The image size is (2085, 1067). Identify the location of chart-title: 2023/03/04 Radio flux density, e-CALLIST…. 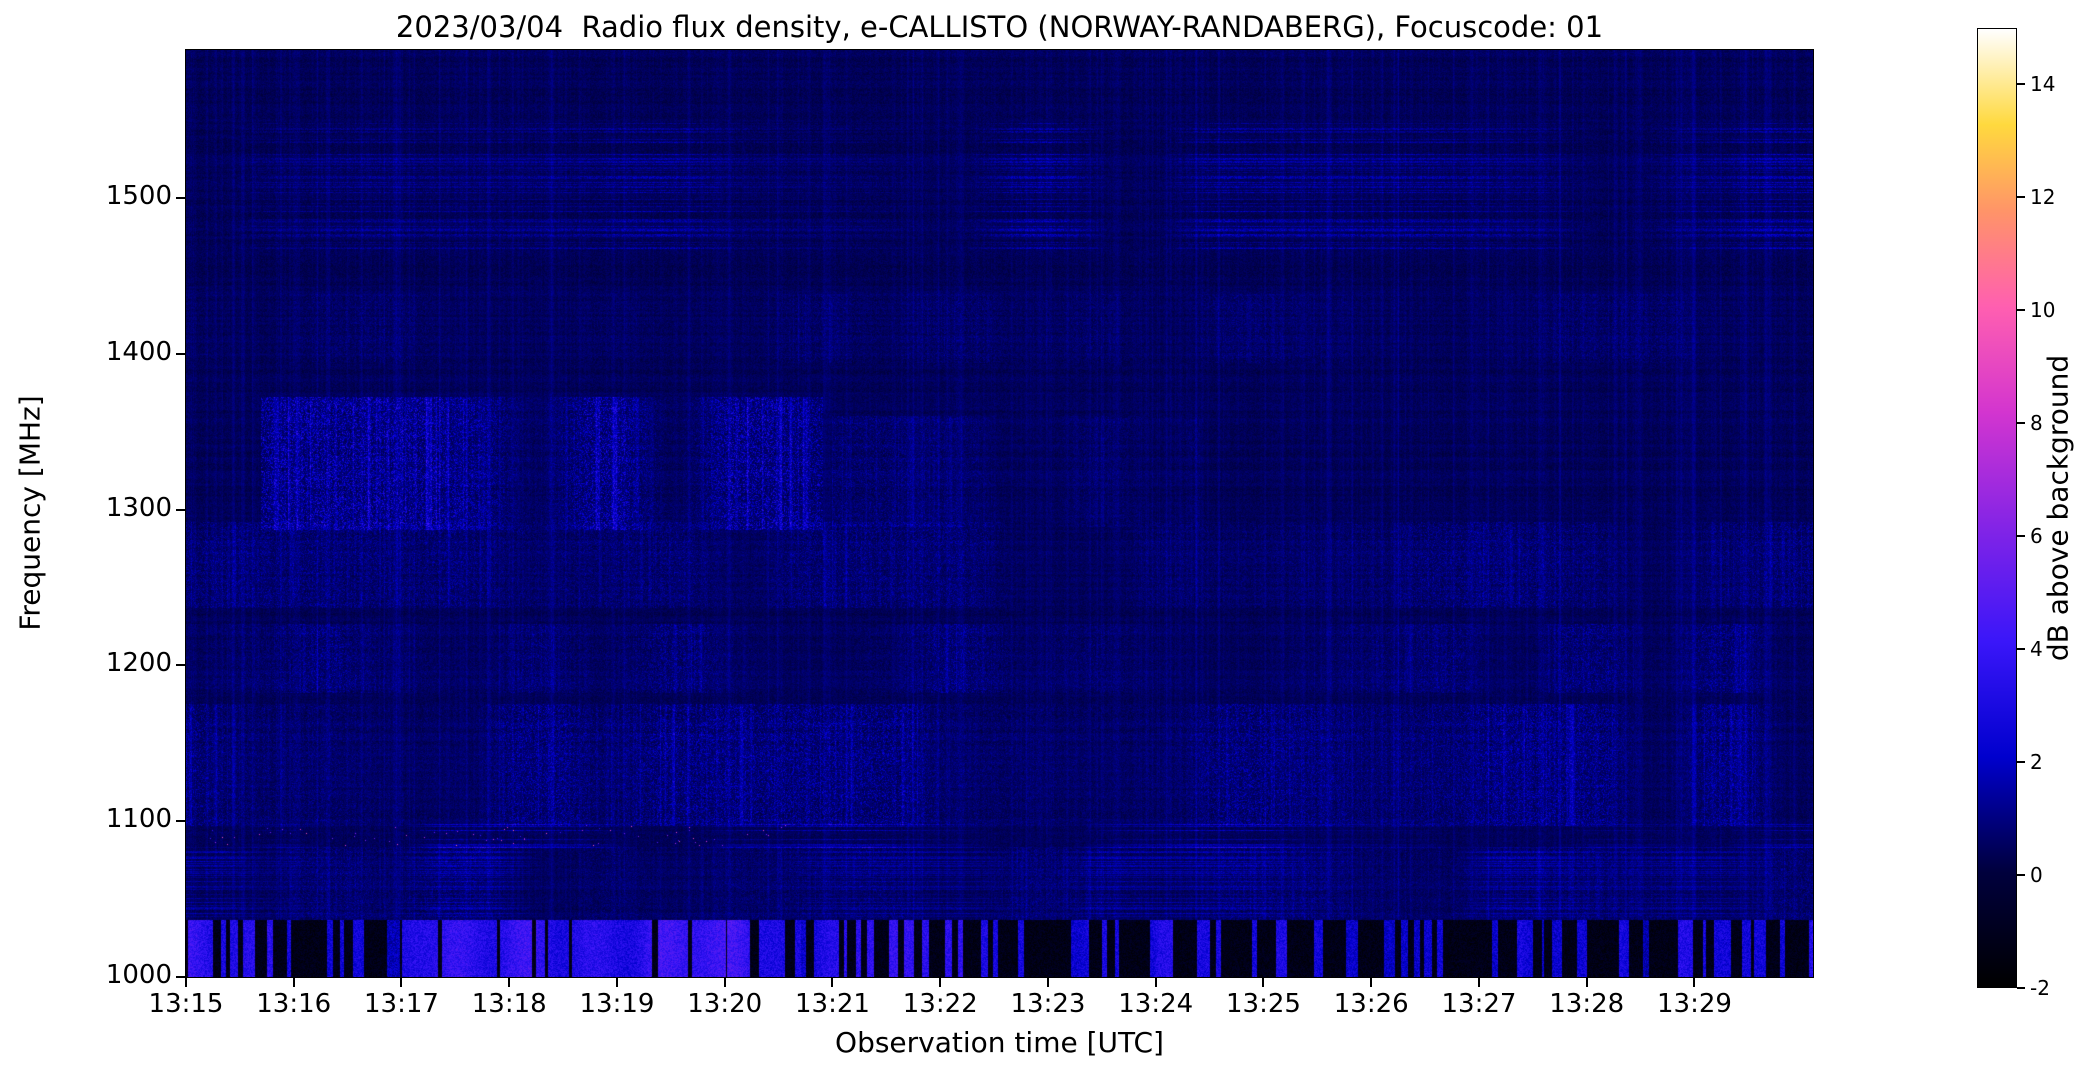
(999, 27).